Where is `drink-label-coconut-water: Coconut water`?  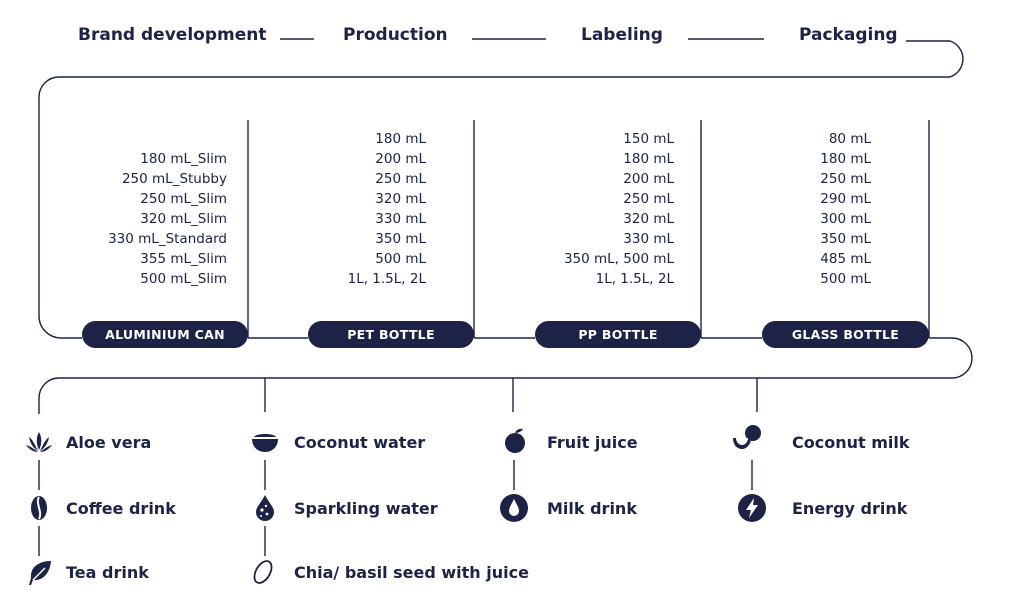
drink-label-coconut-water: Coconut water is located at coordinates (360, 442).